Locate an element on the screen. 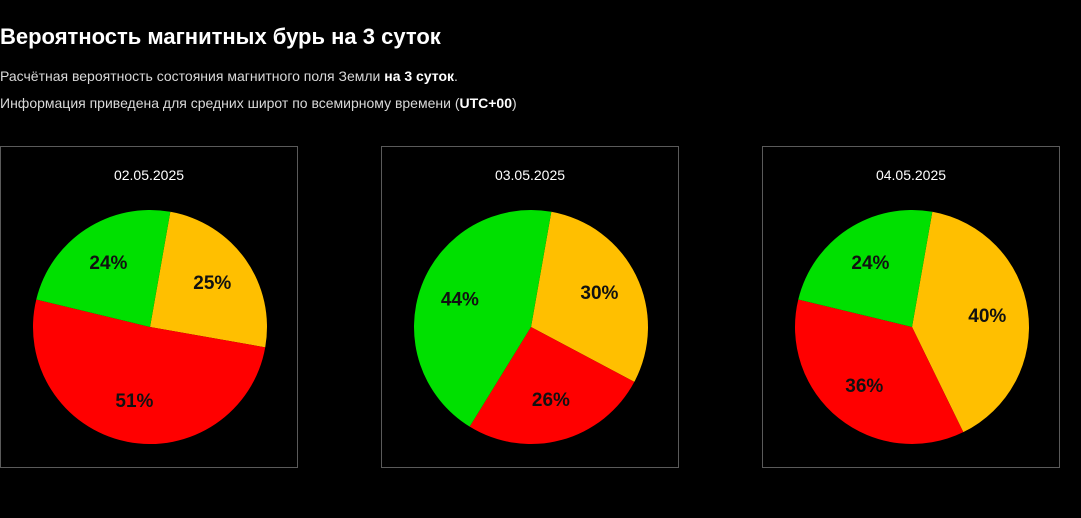  pie-chart: 25% 51% 24% is located at coordinates (149, 327).